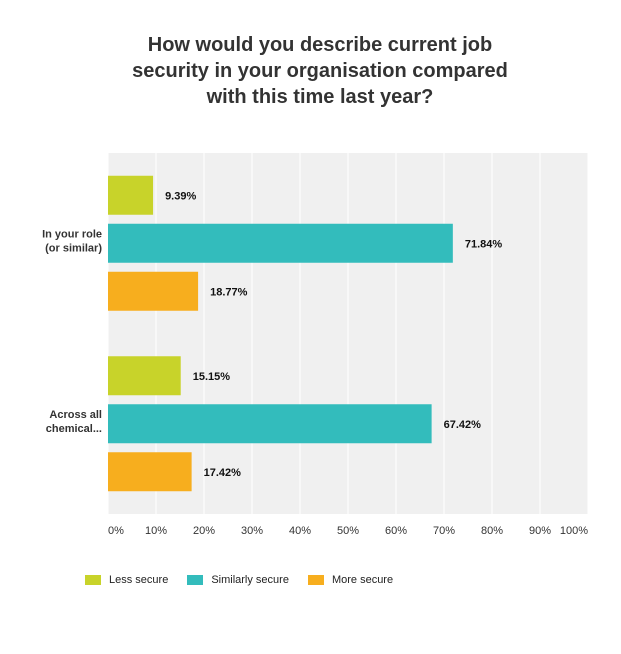  I want to click on legend-item-less-secure: Less secure, so click(126, 580).